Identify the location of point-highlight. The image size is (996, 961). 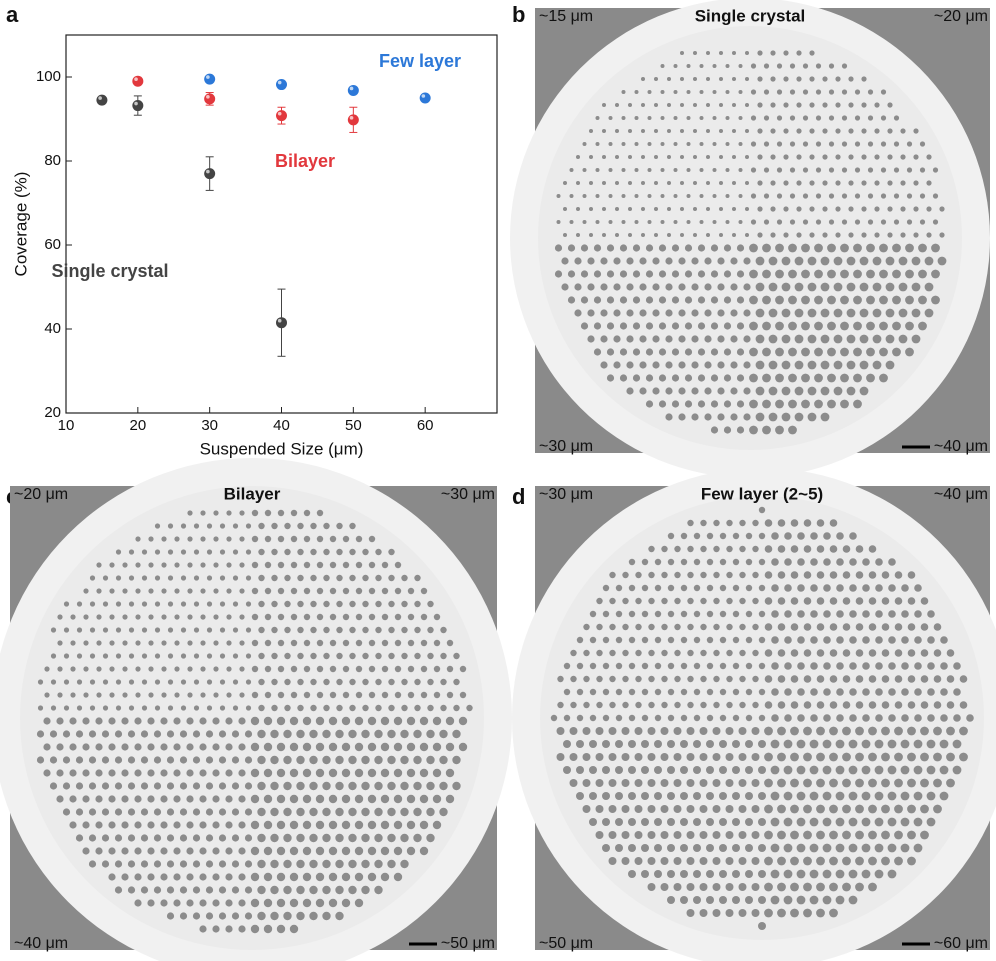
(279, 113).